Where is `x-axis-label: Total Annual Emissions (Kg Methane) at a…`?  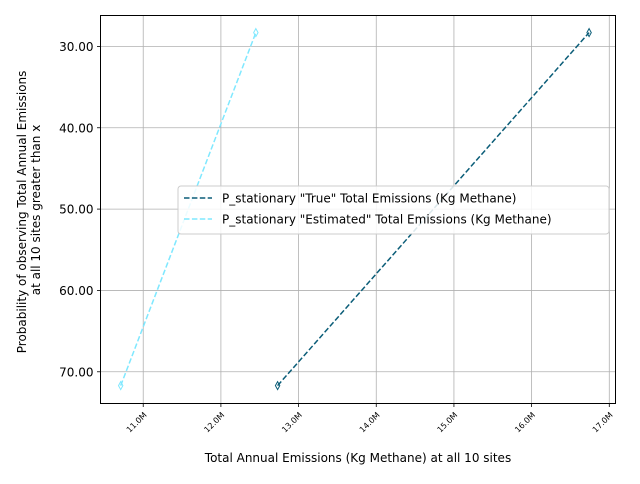 x-axis-label: Total Annual Emissions (Kg Methane) at a… is located at coordinates (357, 458).